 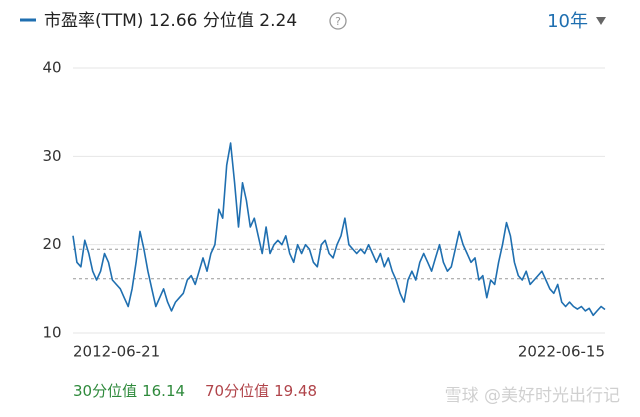 I want to click on watermark: 雪球 @美好时光出行记, so click(x=532, y=396).